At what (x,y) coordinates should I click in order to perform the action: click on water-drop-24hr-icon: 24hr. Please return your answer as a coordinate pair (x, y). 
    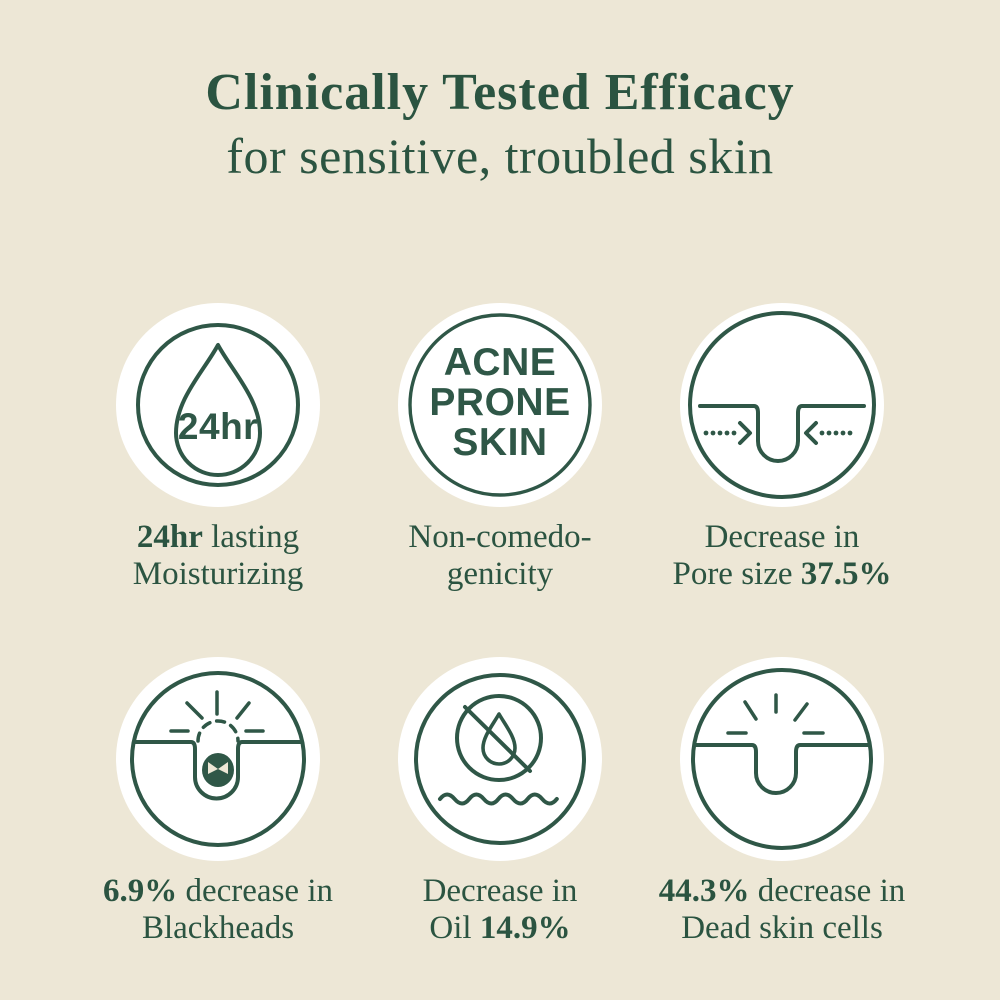
    Looking at the image, I should click on (218, 405).